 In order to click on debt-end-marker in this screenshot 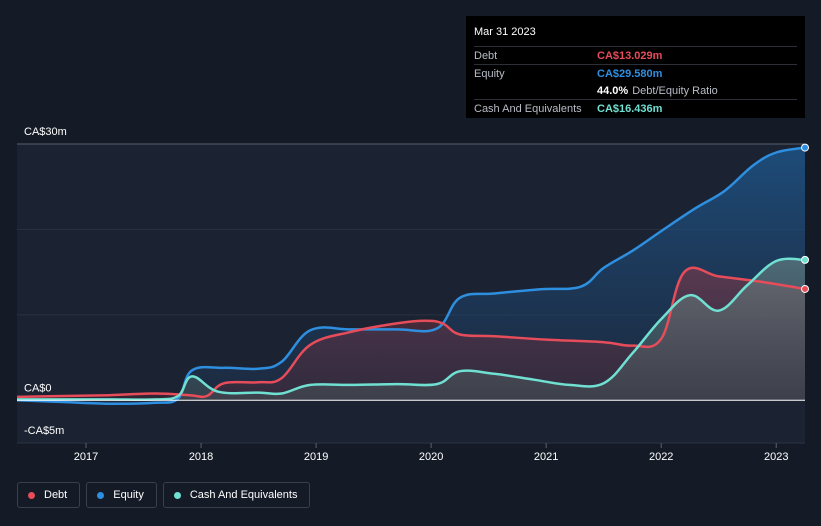, I will do `click(805, 288)`.